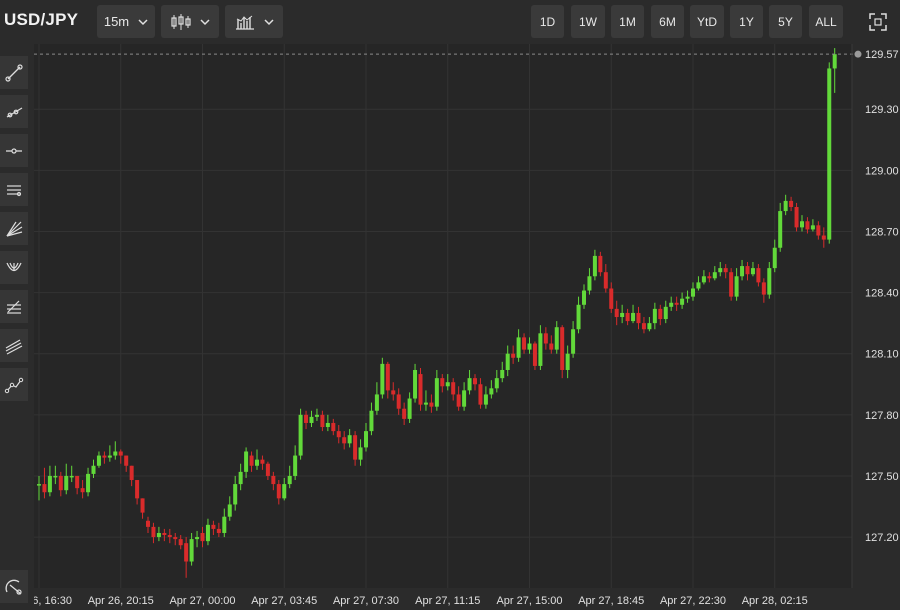  Describe the element at coordinates (268, 21) in the screenshot. I see `chevron-down-icon` at that location.